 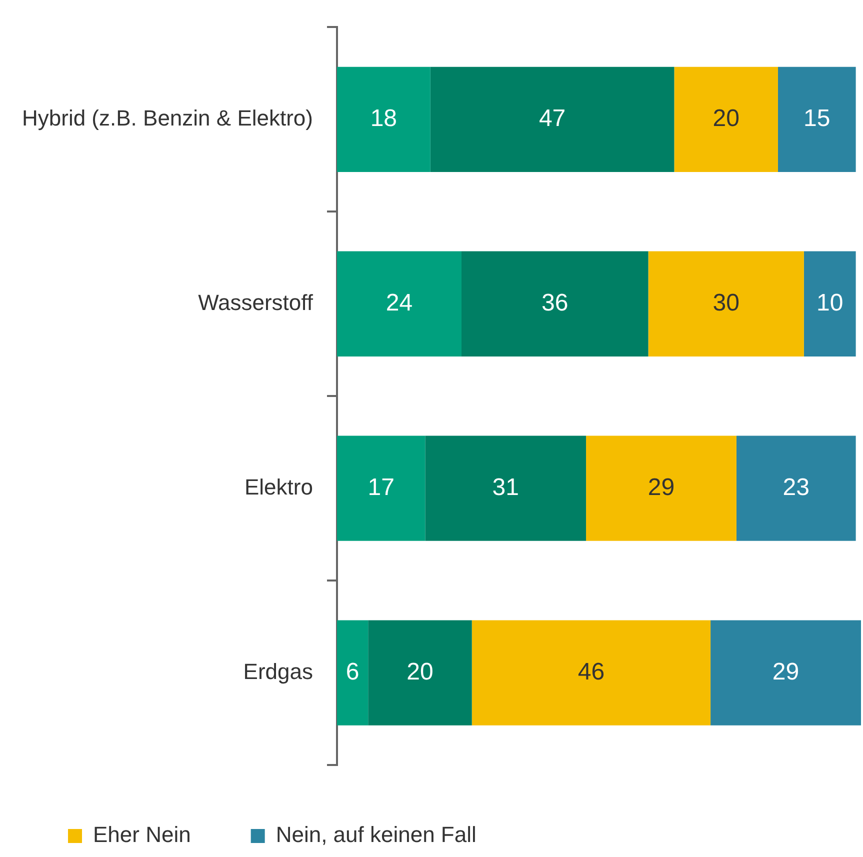 I want to click on data-label: 15, so click(x=817, y=118).